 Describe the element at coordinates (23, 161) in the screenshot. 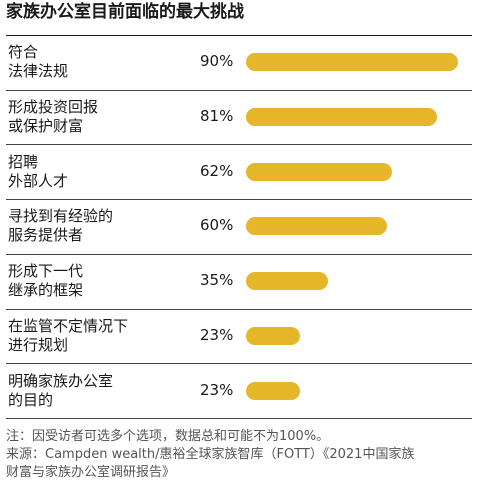

I see `category-label-line: 招聘` at that location.